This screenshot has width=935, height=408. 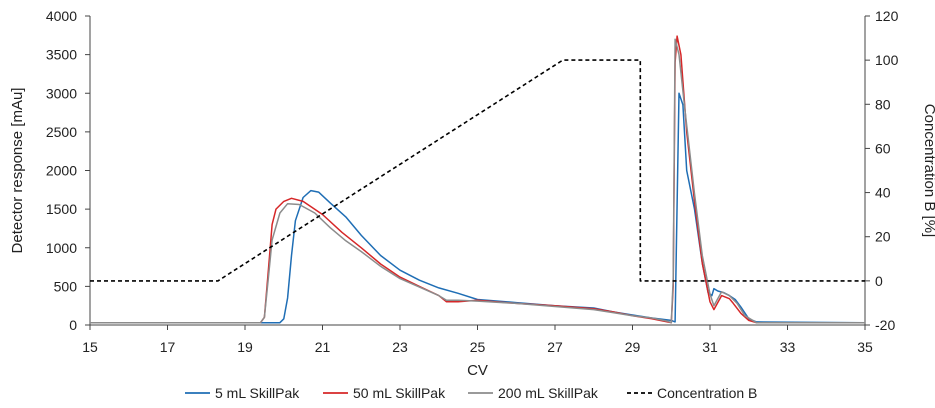 What do you see at coordinates (61, 55) in the screenshot?
I see `y-tick-label: 3500` at bounding box center [61, 55].